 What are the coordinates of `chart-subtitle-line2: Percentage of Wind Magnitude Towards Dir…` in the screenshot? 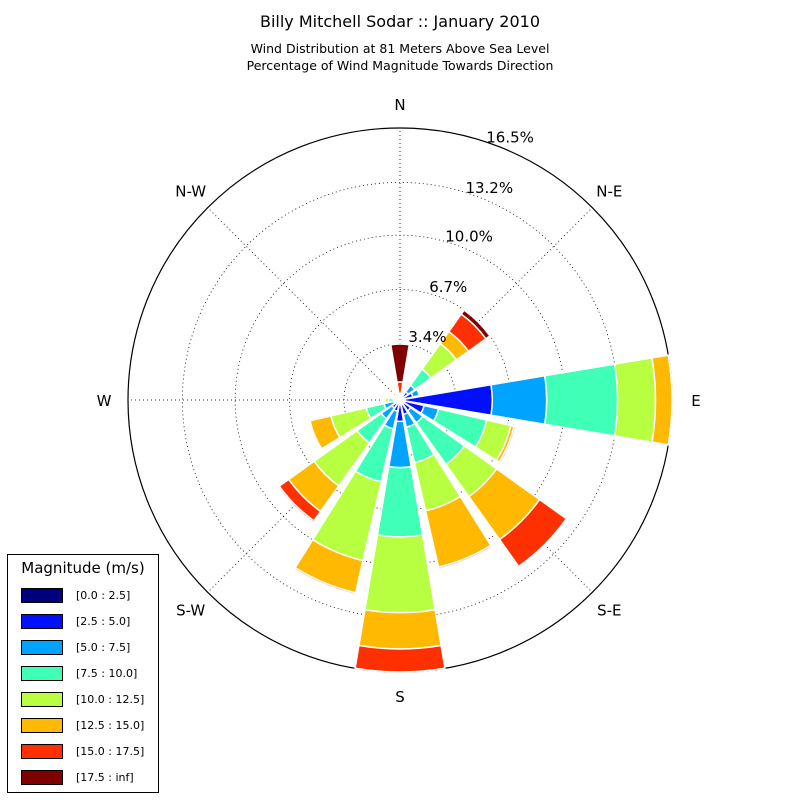 It's located at (400, 65).